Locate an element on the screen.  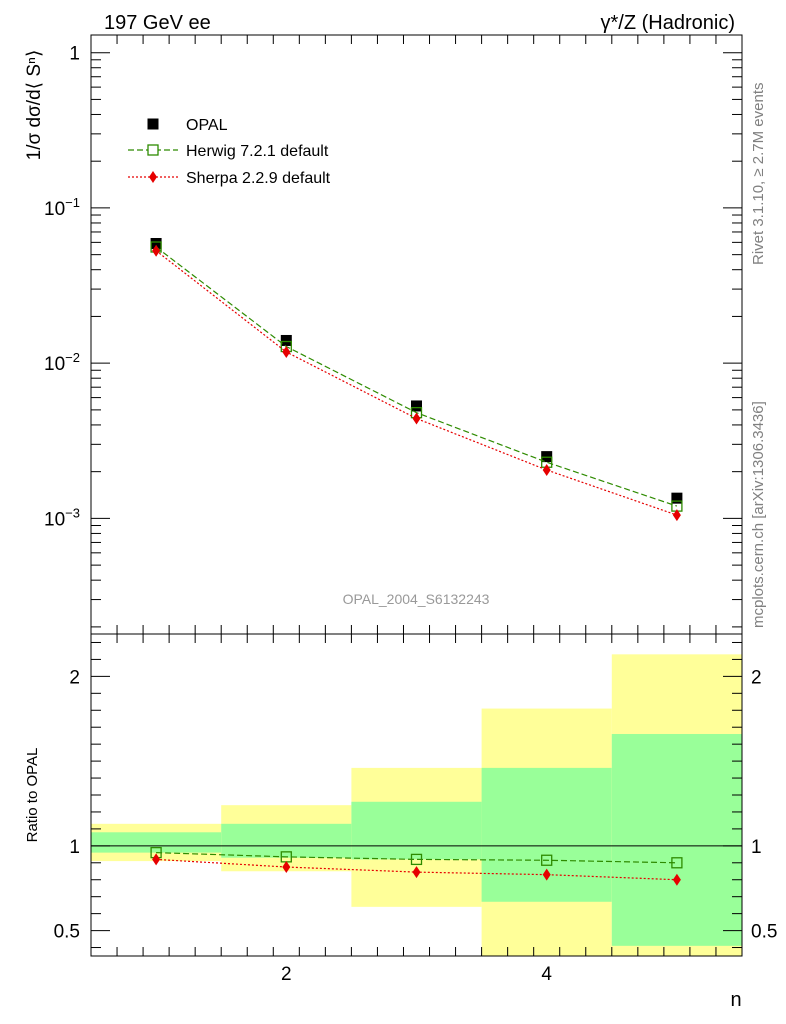
x-tick-label: 2 is located at coordinates (286, 974).